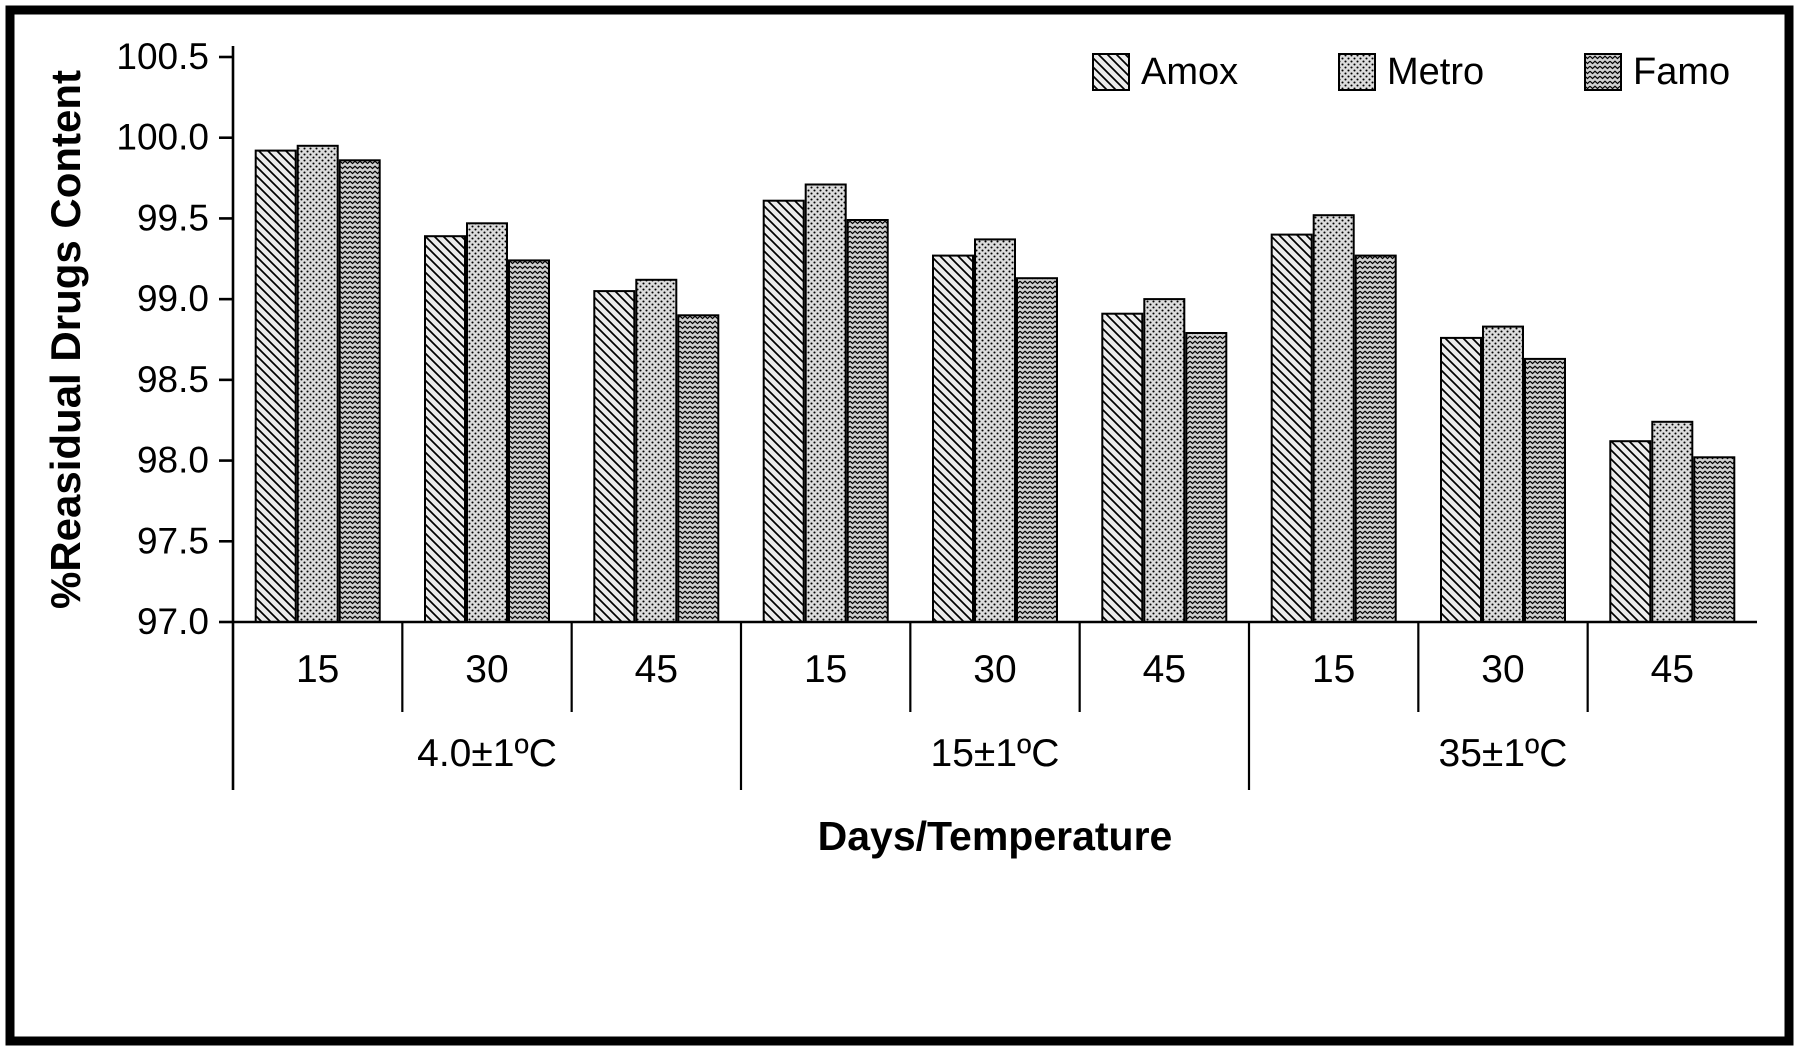 Image resolution: width=1799 pixels, height=1051 pixels. I want to click on y-tick-label: 100.5, so click(162, 56).